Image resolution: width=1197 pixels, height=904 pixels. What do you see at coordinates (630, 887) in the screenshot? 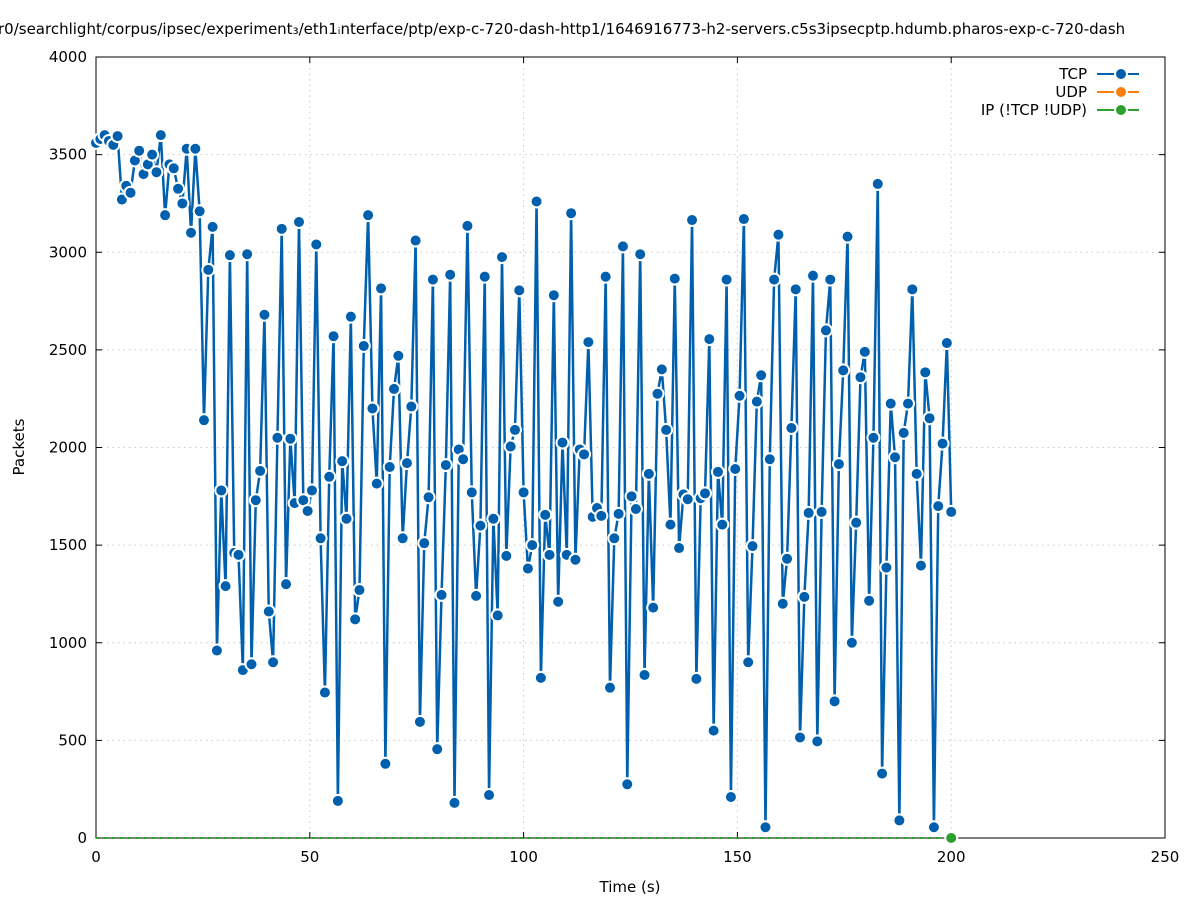
I see `x-axis-label: Time (s)` at bounding box center [630, 887].